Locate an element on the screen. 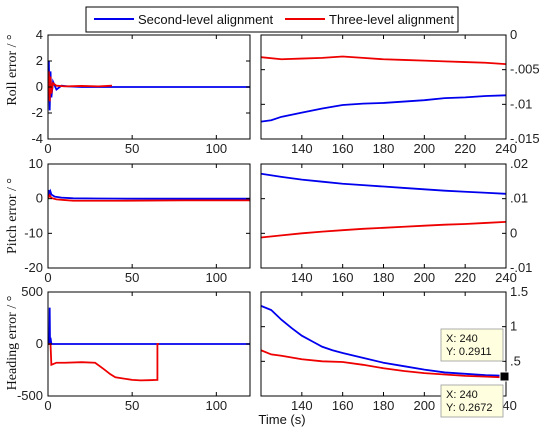 The image size is (550, 434). datatip-2-box is located at coordinates (472, 401).